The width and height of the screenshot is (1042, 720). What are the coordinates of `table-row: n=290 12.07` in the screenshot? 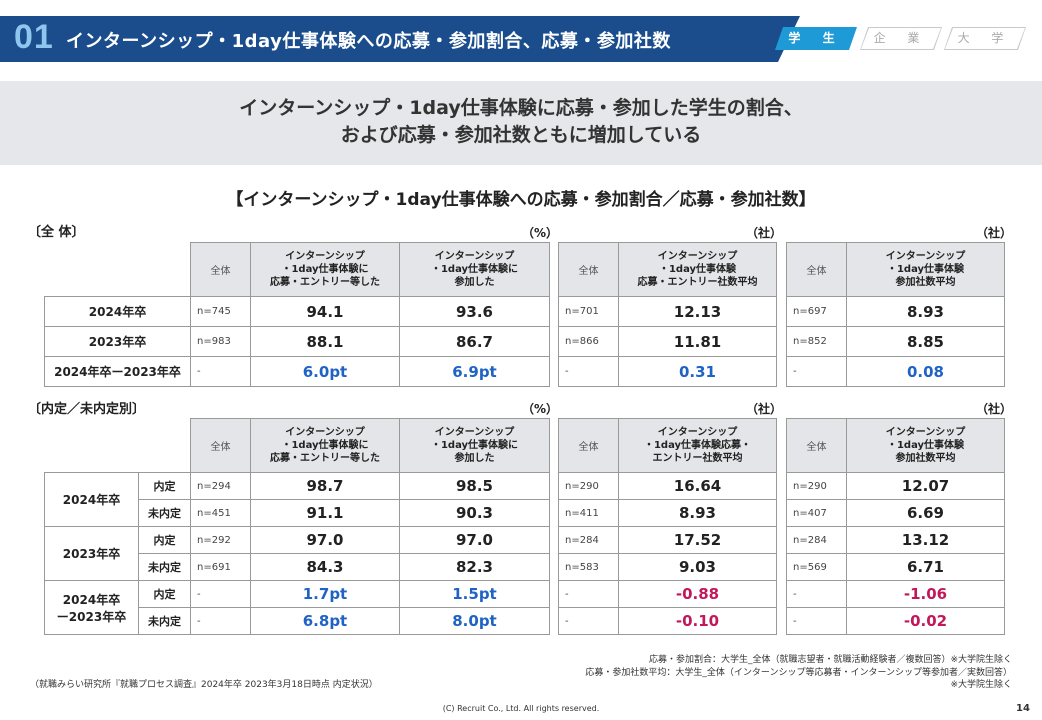 It's located at (895, 486).